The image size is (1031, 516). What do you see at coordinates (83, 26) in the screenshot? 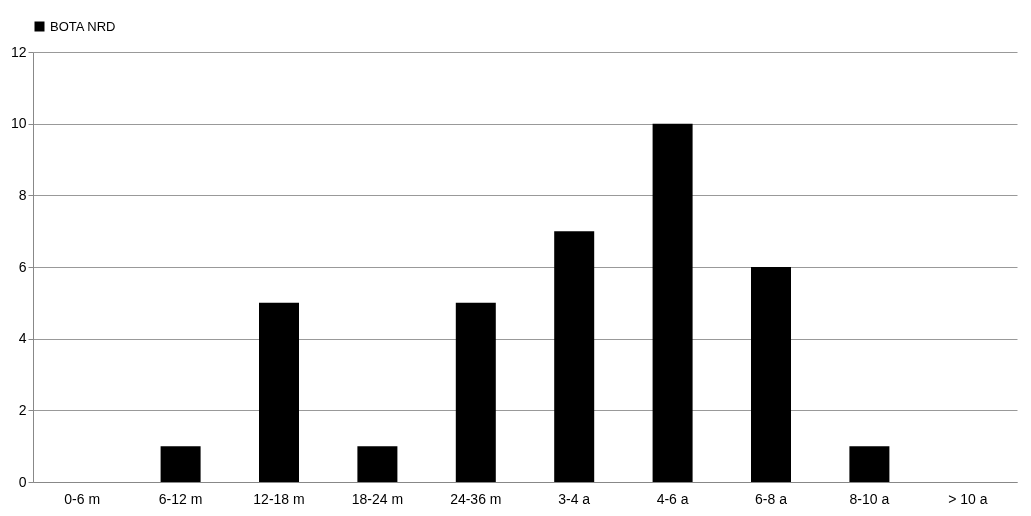
I see `legend-label: BOTA NRD` at bounding box center [83, 26].